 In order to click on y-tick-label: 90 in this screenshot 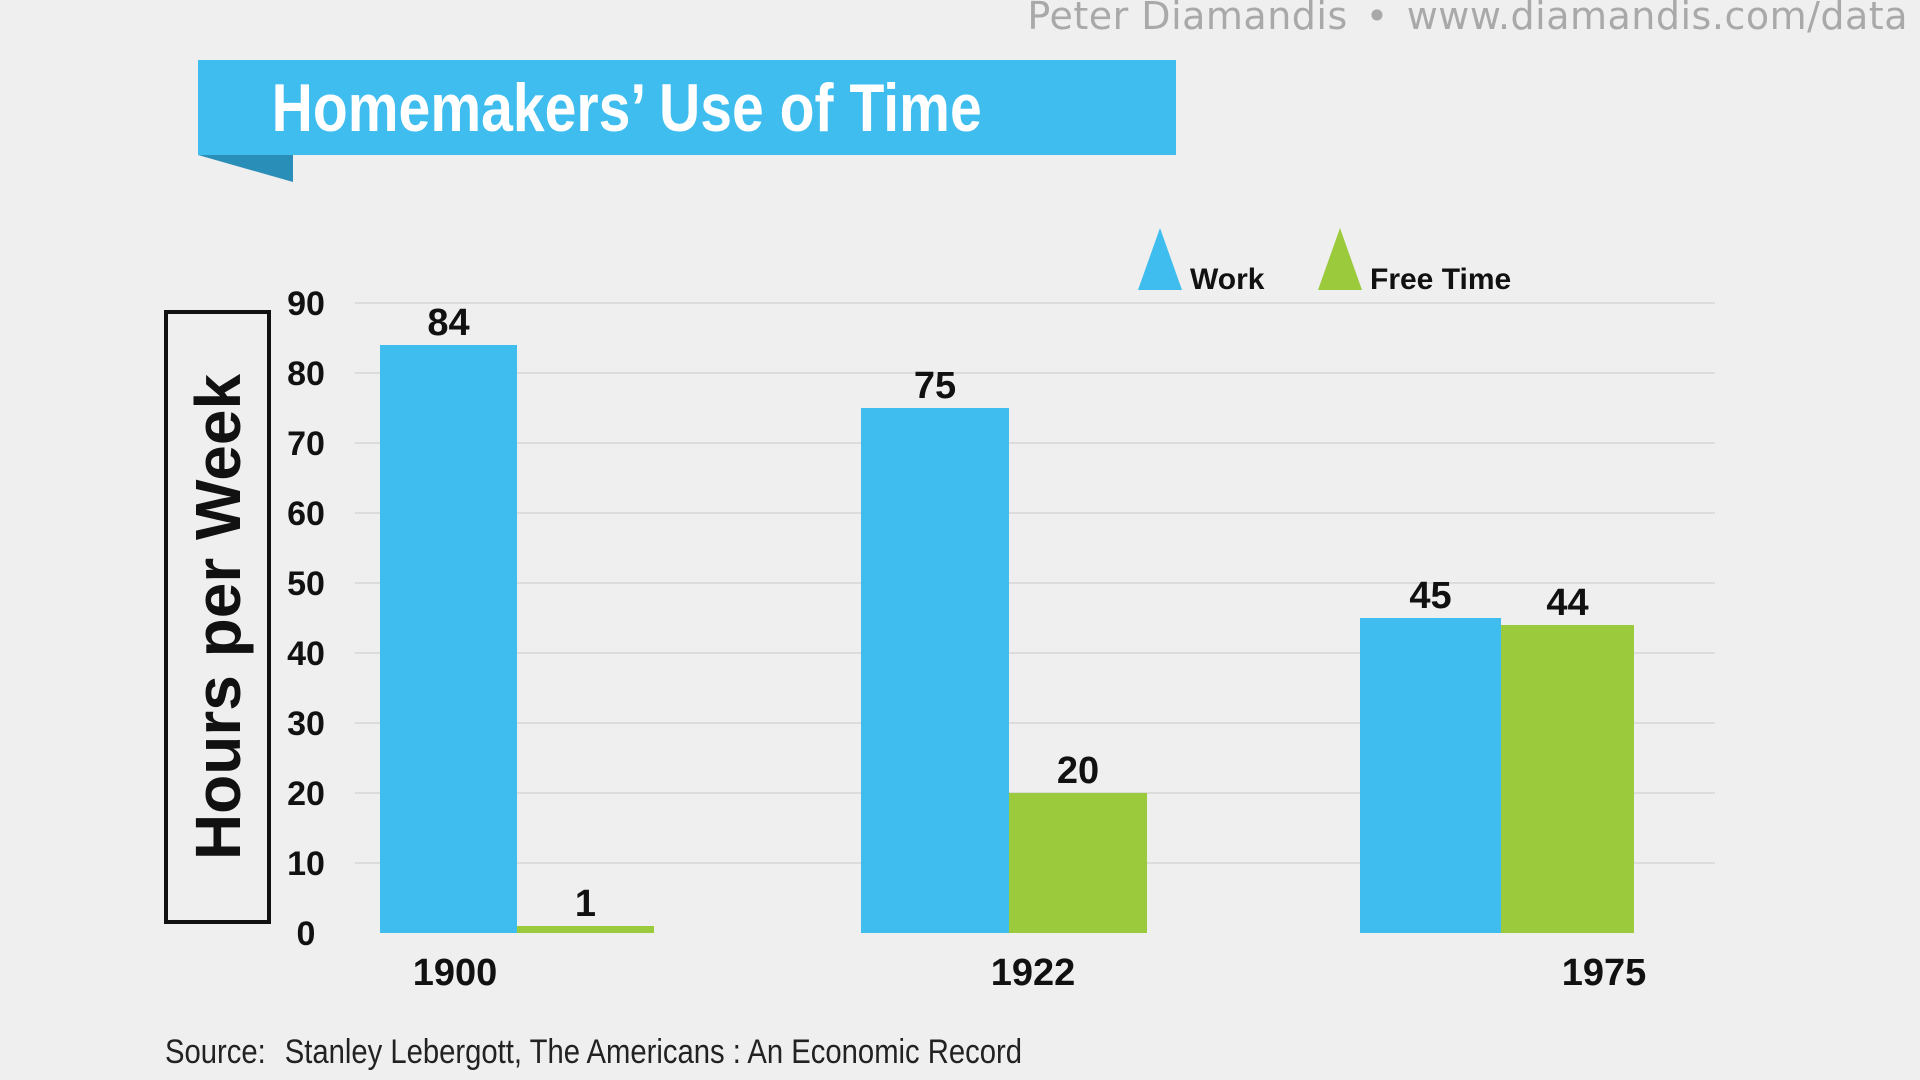, I will do `click(306, 304)`.